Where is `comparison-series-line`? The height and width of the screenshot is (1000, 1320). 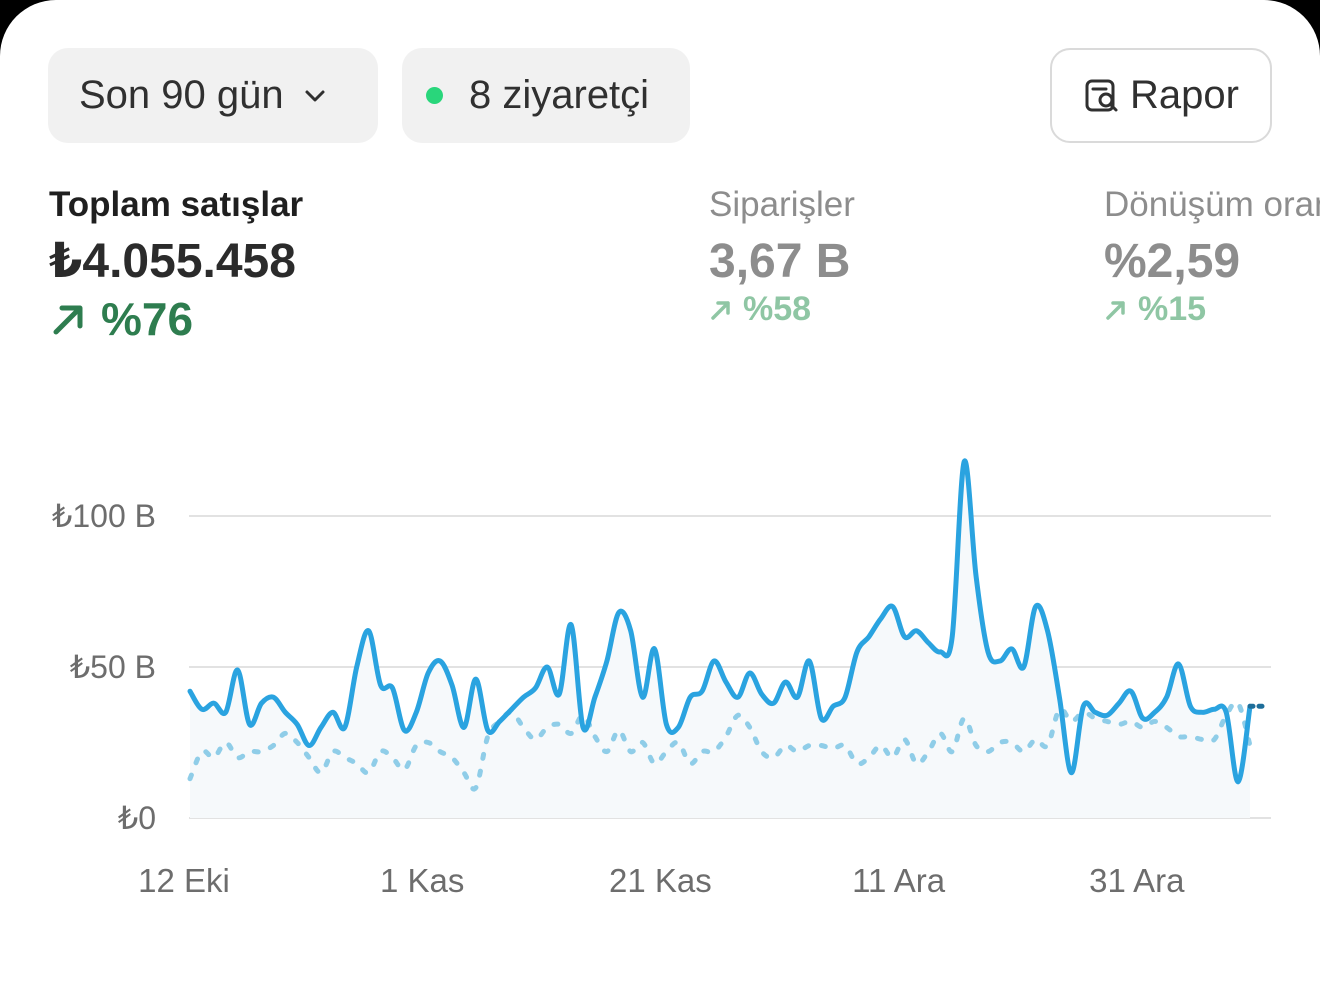 comparison-series-line is located at coordinates (720, 745).